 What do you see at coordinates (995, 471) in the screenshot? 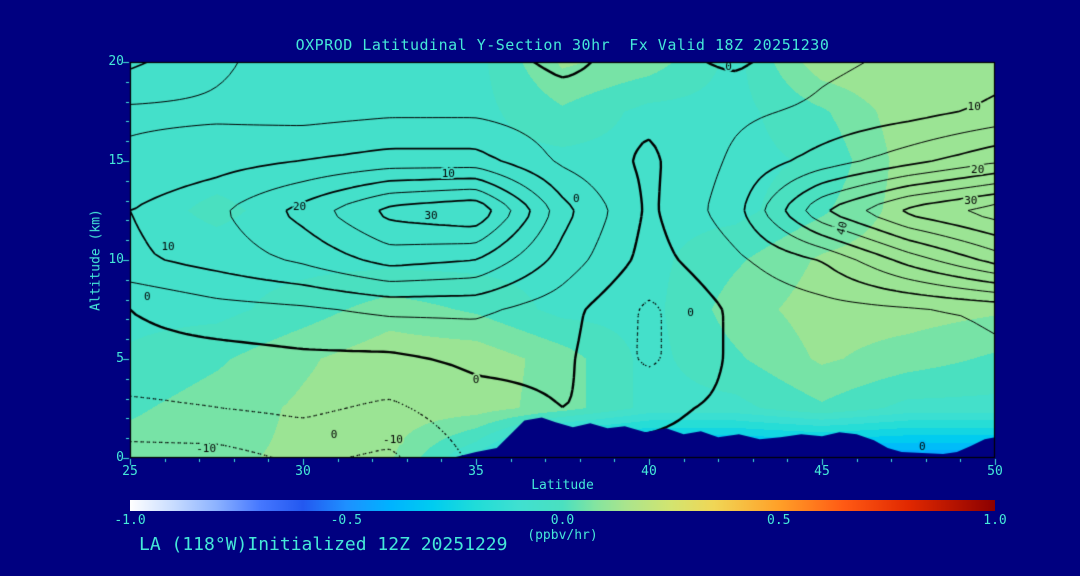
I see `x-tick-label: 50` at bounding box center [995, 471].